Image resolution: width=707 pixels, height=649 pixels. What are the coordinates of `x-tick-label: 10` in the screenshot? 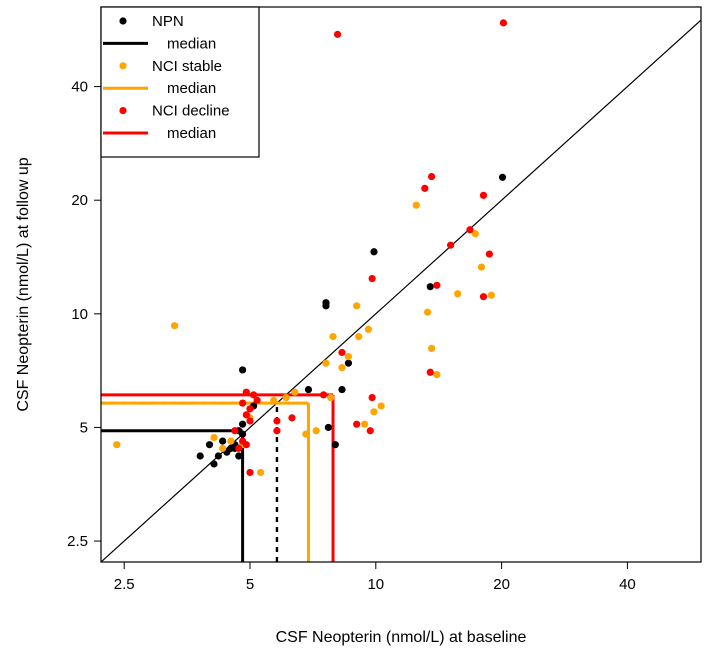 It's located at (375, 584).